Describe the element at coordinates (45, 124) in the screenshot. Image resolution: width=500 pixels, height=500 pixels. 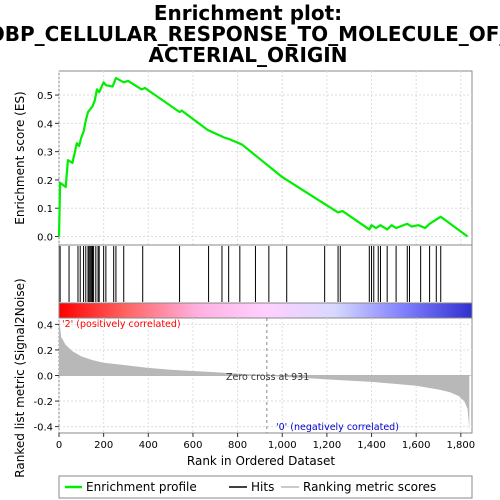
I see `es-tick-label: 0.4` at that location.